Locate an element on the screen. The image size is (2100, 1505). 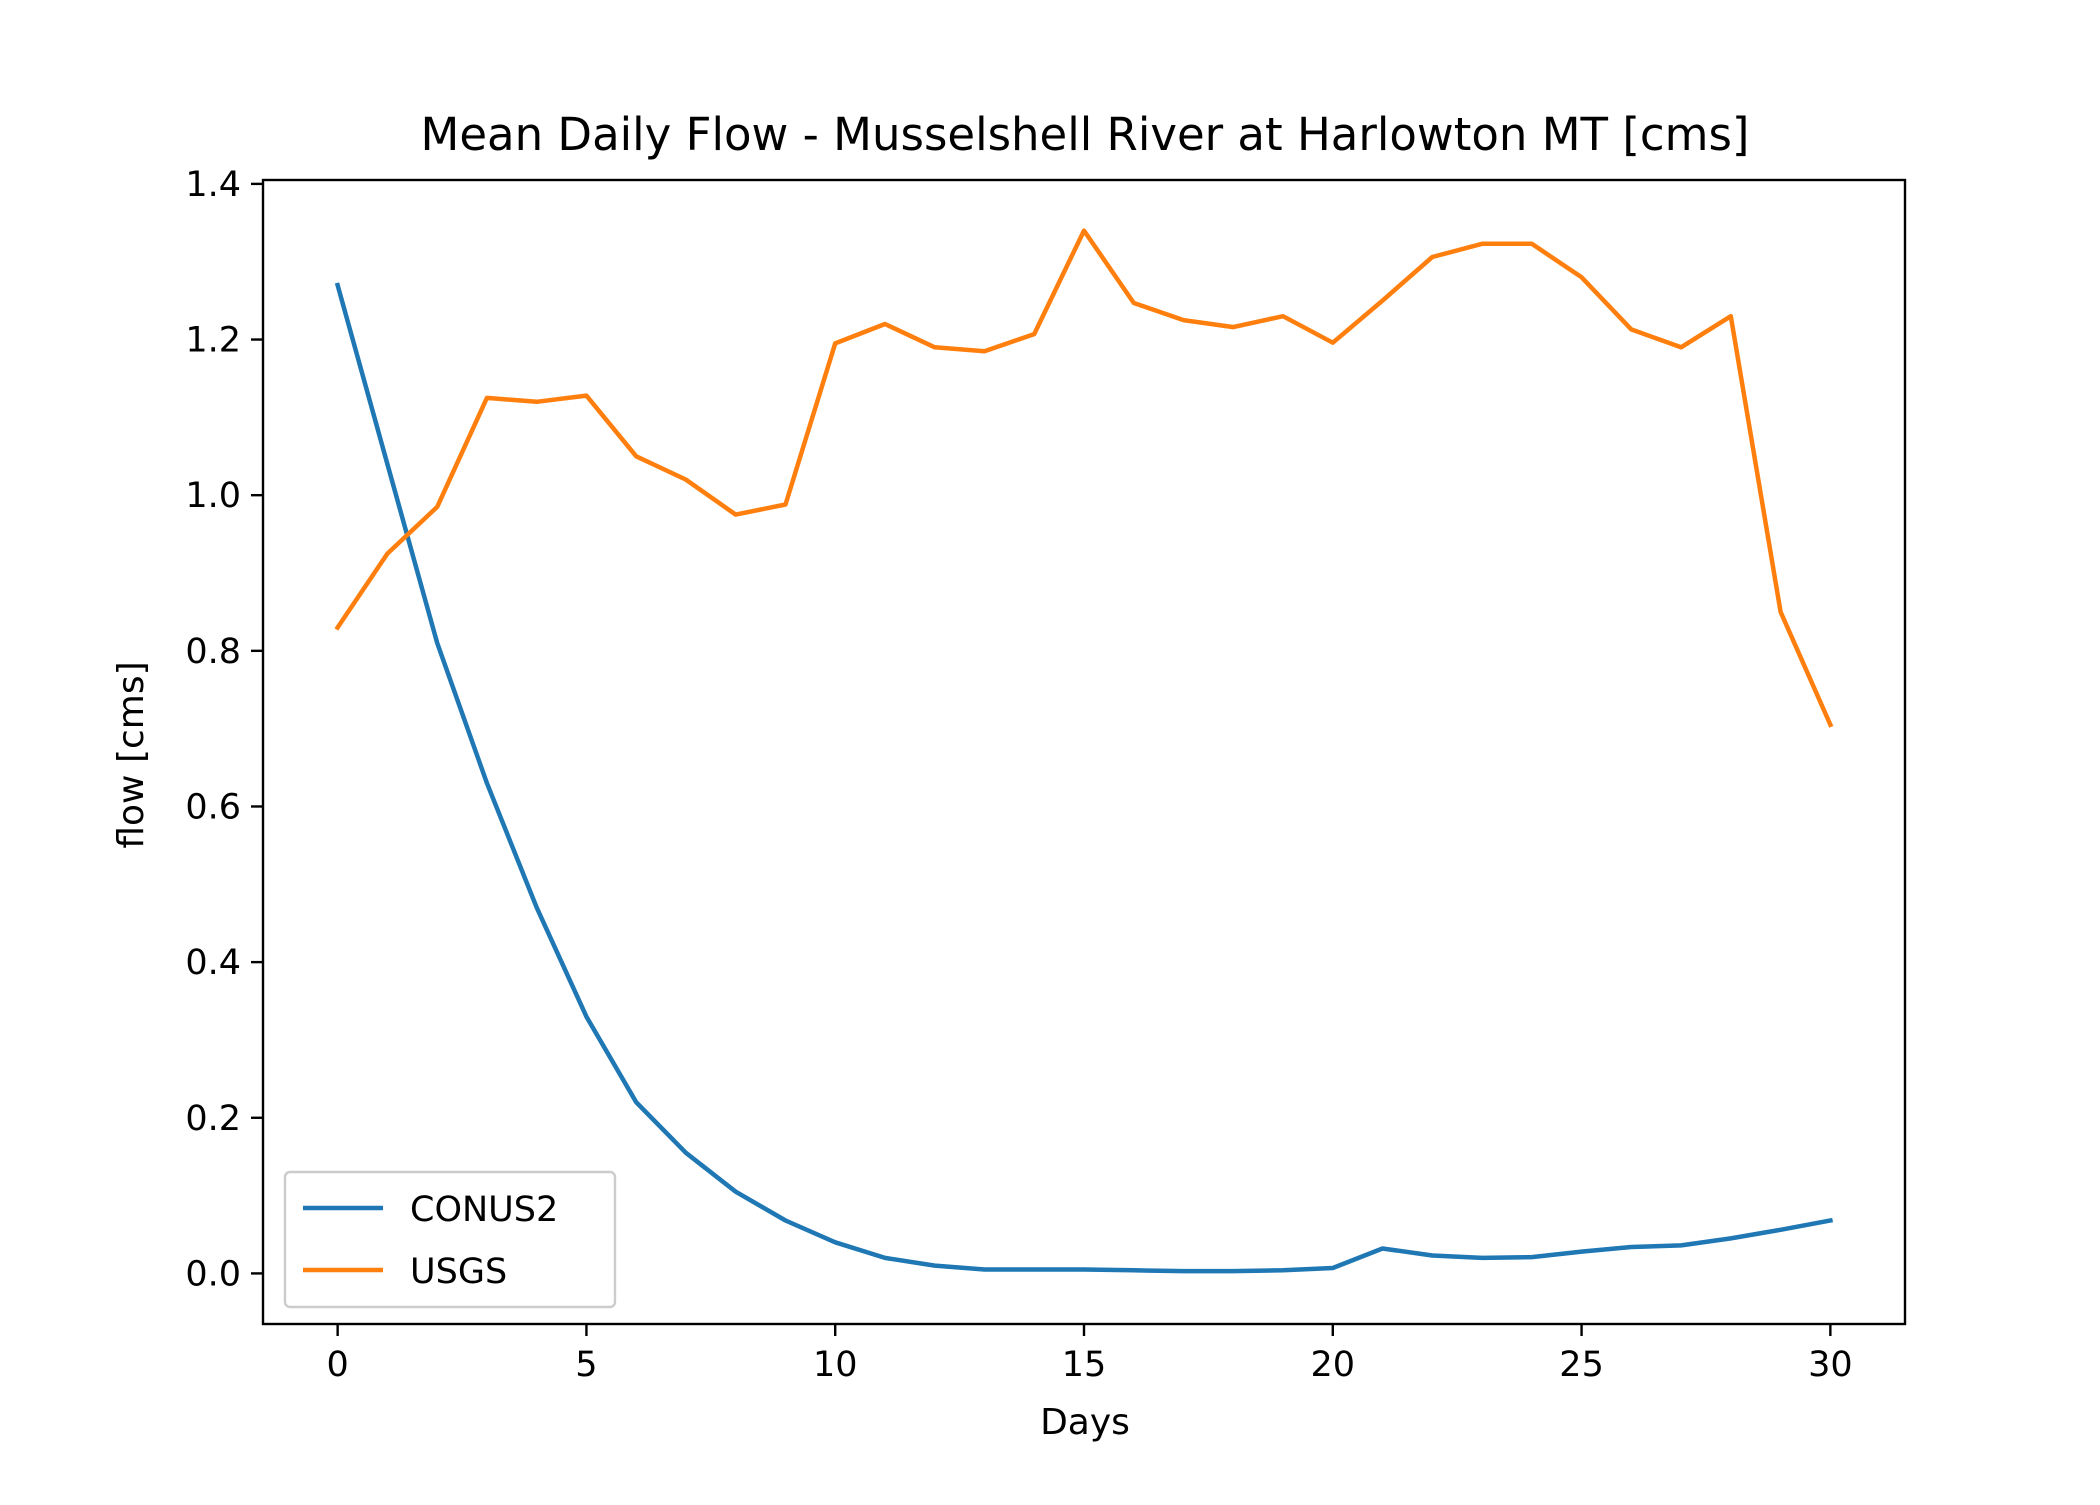
x-tick-label: 0 is located at coordinates (337, 1365).